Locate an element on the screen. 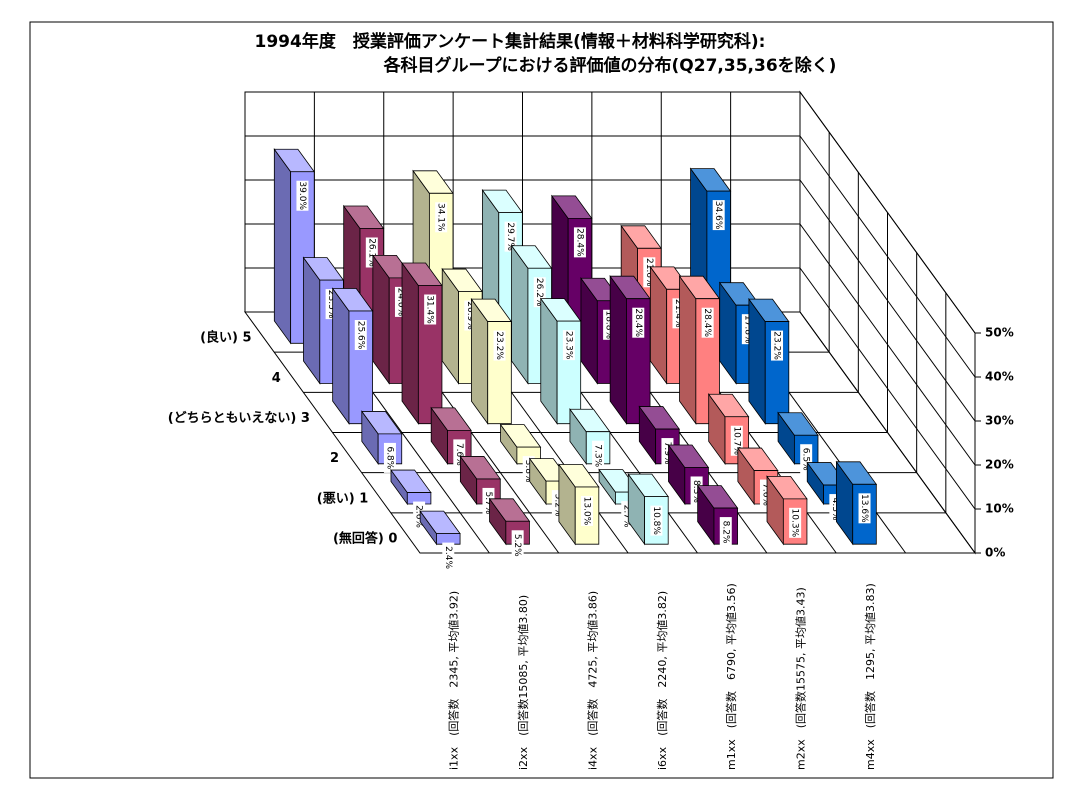  value-label: 10.3% is located at coordinates (795, 523).